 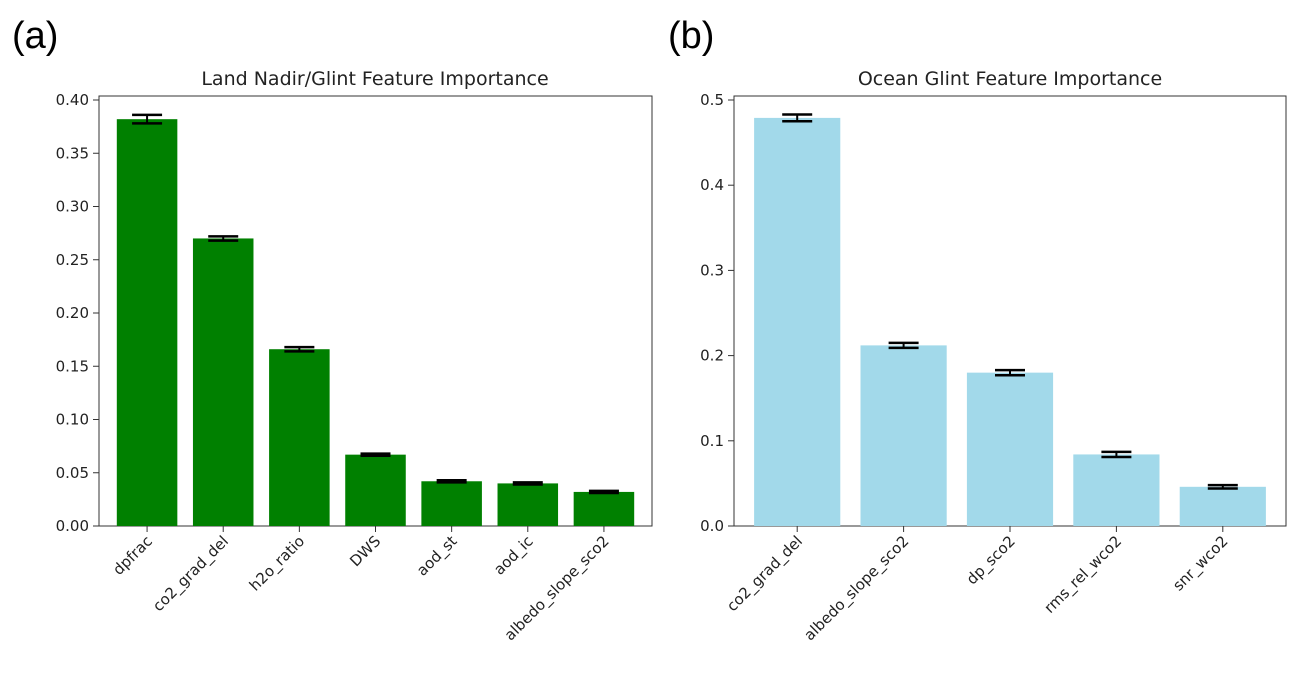 What do you see at coordinates (691, 36) in the screenshot?
I see `panel-label-b: (b)` at bounding box center [691, 36].